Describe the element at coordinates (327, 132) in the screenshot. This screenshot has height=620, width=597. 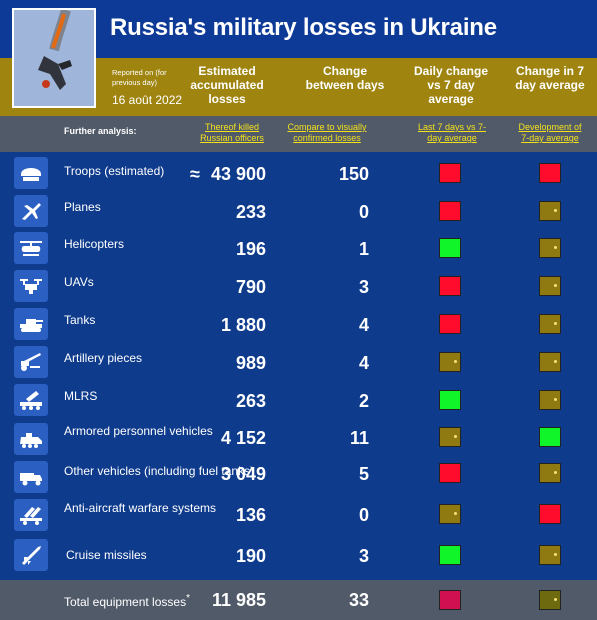
I see `confirmed-link: Compare to visually confirmed losses` at that location.